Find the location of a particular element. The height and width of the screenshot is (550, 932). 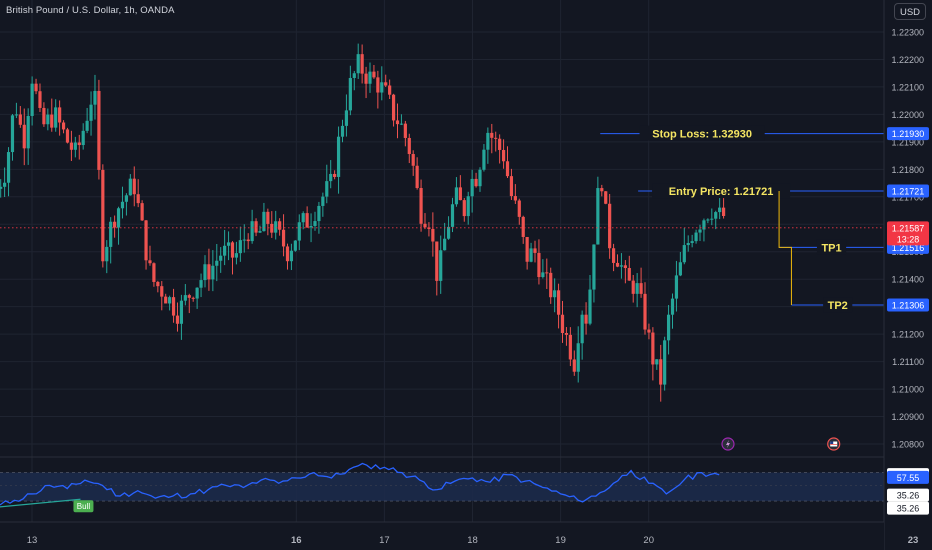

price-tick-label: 1.21800 is located at coordinates (907, 170).